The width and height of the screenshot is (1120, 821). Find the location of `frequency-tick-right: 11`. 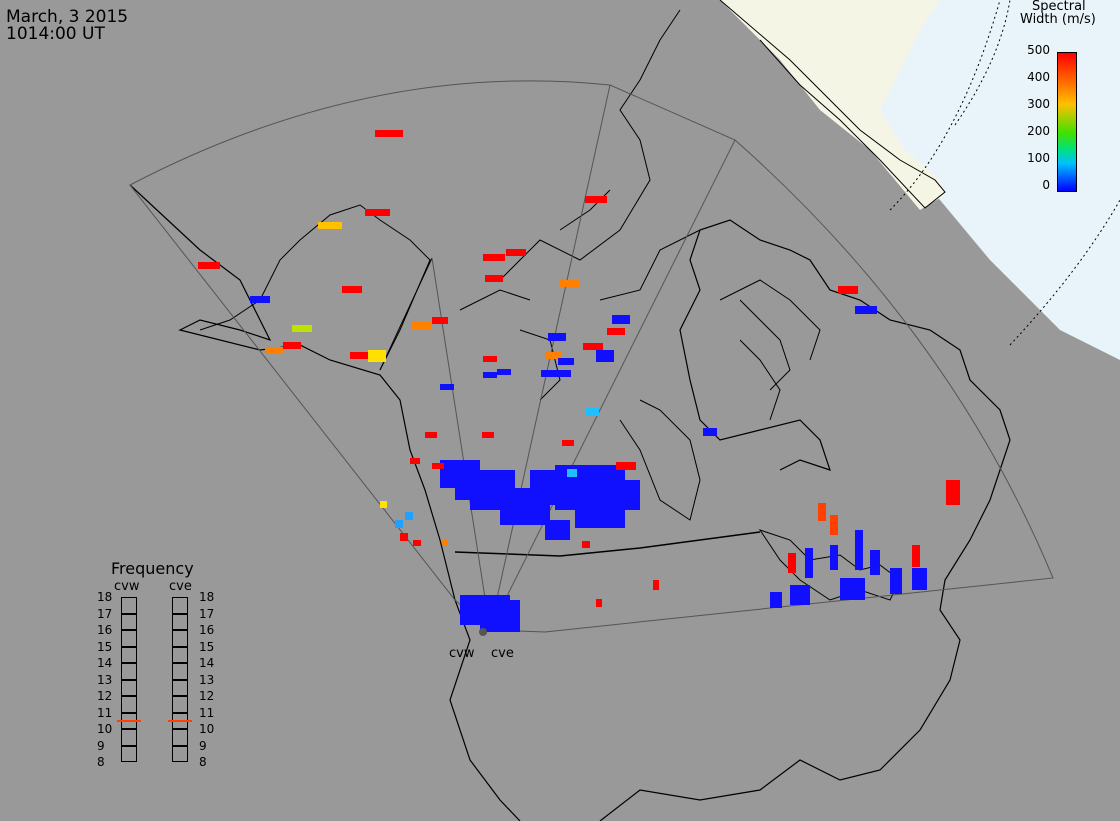

frequency-tick-right: 11 is located at coordinates (207, 712).